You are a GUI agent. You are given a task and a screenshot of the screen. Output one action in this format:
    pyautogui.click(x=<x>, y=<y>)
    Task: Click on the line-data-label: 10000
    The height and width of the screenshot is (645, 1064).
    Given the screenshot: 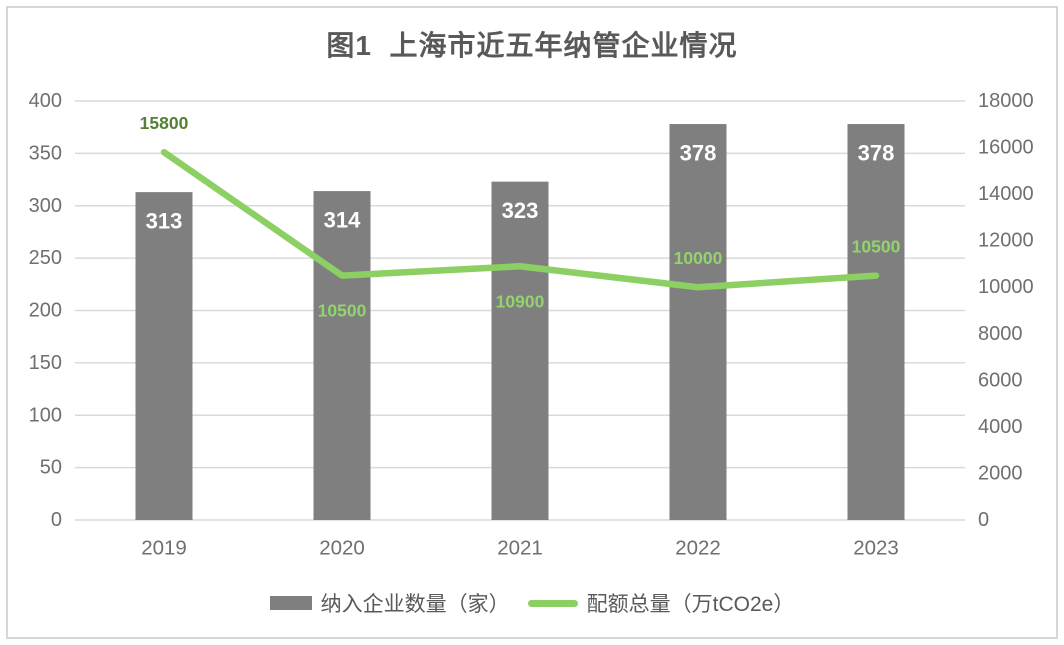 What is the action you would take?
    pyautogui.click(x=698, y=258)
    